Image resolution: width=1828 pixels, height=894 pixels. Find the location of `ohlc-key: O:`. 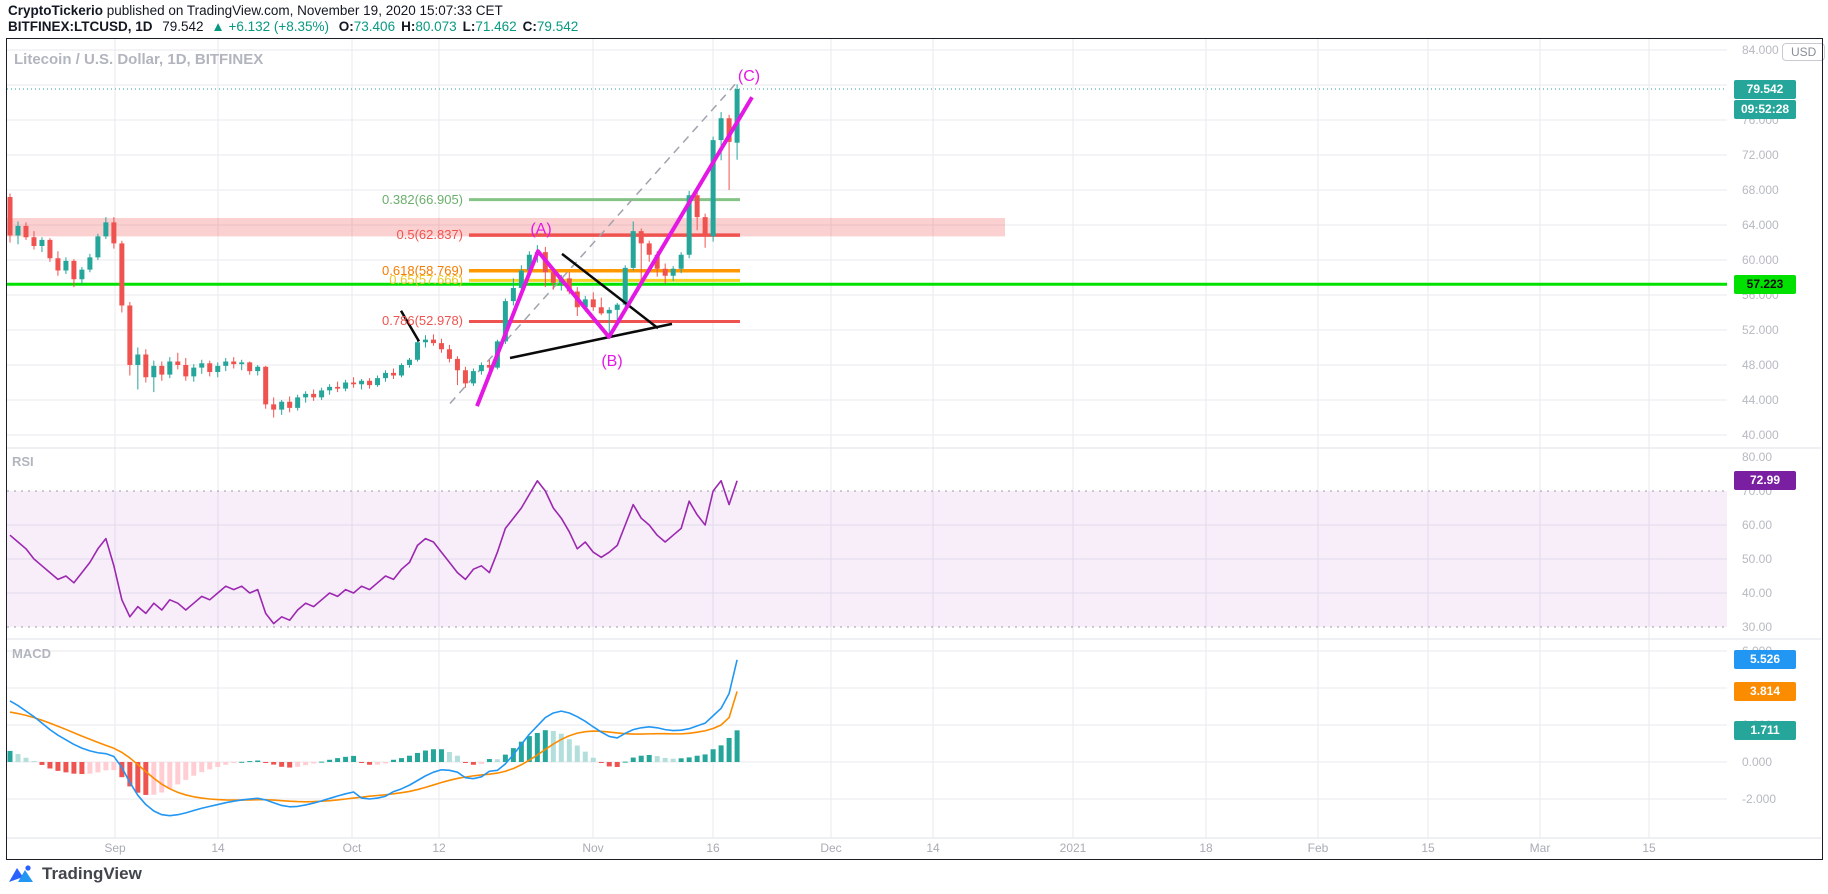

ohlc-key: O: is located at coordinates (346, 26).